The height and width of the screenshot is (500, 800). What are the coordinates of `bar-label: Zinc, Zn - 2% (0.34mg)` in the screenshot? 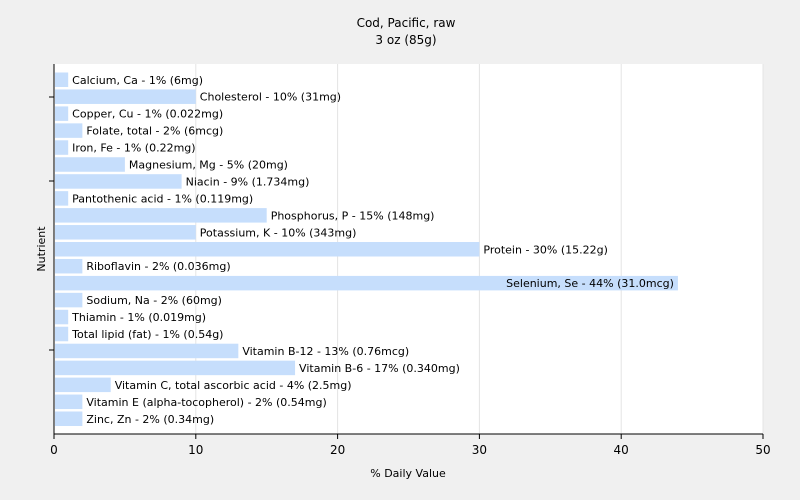 It's located at (150, 419).